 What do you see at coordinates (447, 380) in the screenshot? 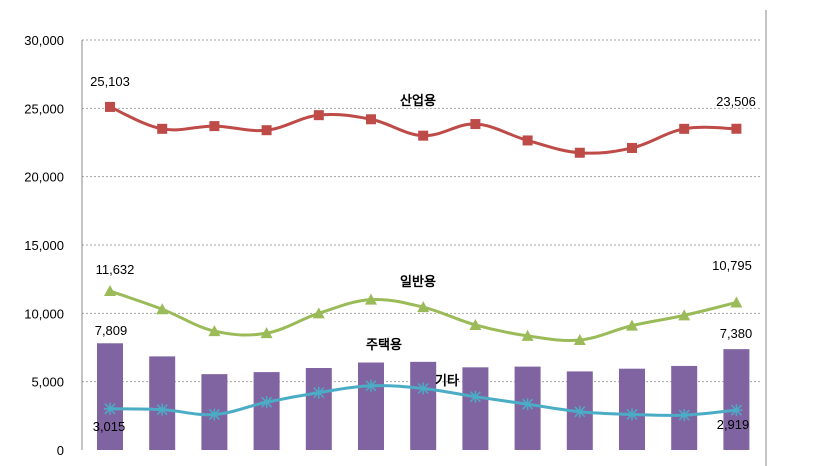
I see `series-label: 기타` at bounding box center [447, 380].